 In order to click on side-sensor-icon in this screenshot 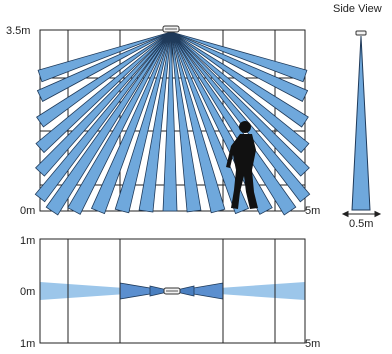, I will do `click(361, 33)`.